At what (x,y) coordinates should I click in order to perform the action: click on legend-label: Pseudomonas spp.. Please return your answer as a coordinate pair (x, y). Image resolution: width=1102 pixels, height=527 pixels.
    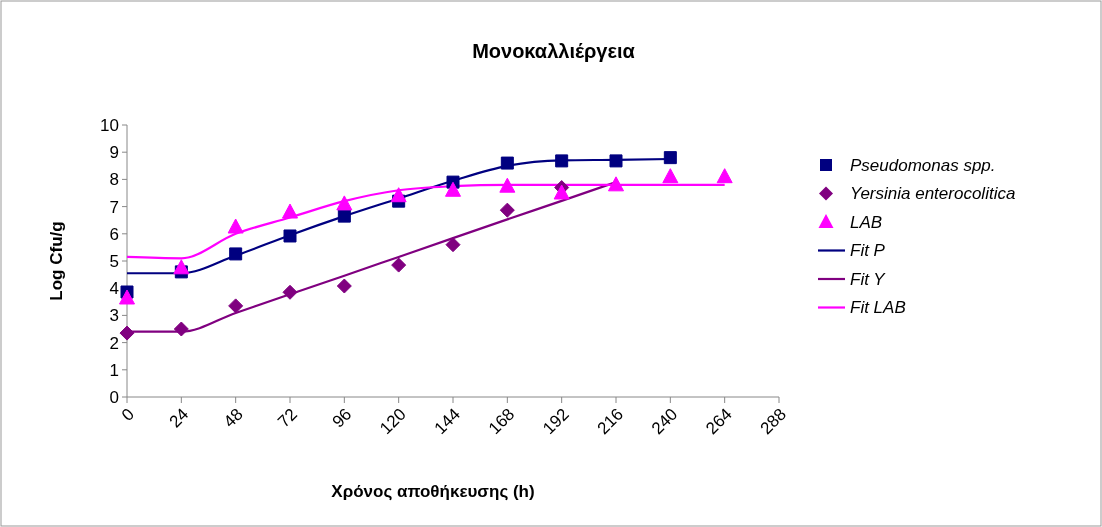
    Looking at the image, I should click on (923, 165).